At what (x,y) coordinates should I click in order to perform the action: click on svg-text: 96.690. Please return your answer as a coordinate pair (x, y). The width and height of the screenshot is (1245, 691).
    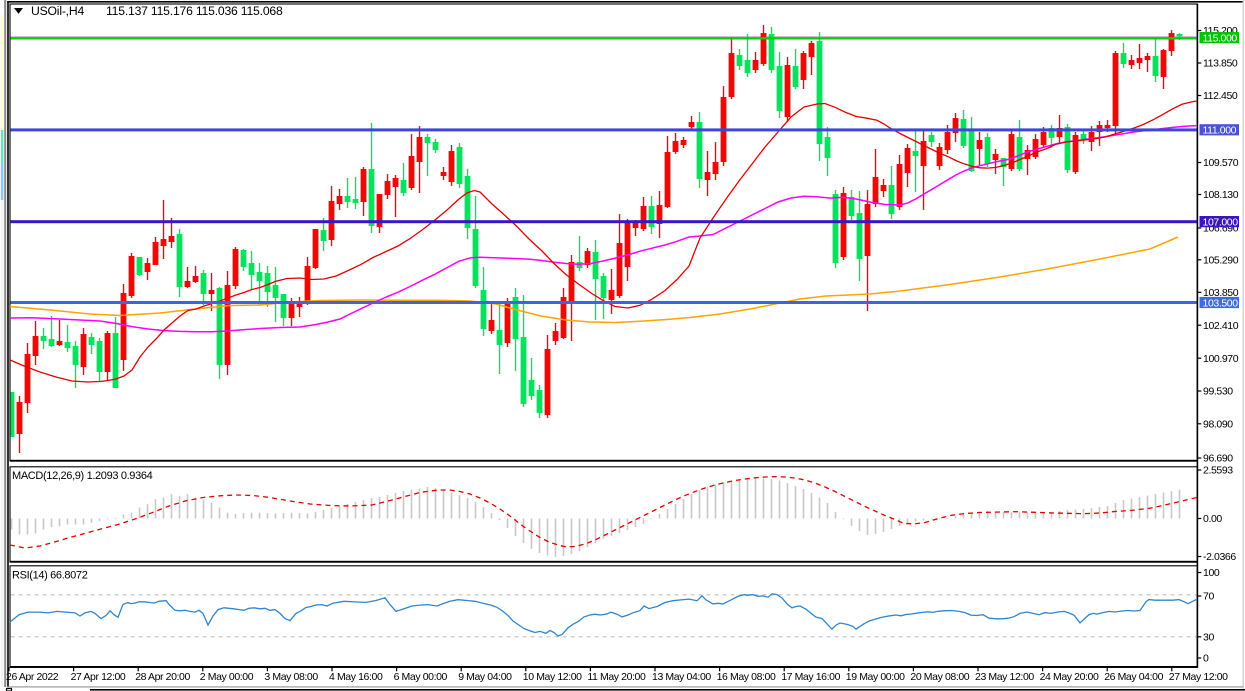
    Looking at the image, I should click on (1218, 459).